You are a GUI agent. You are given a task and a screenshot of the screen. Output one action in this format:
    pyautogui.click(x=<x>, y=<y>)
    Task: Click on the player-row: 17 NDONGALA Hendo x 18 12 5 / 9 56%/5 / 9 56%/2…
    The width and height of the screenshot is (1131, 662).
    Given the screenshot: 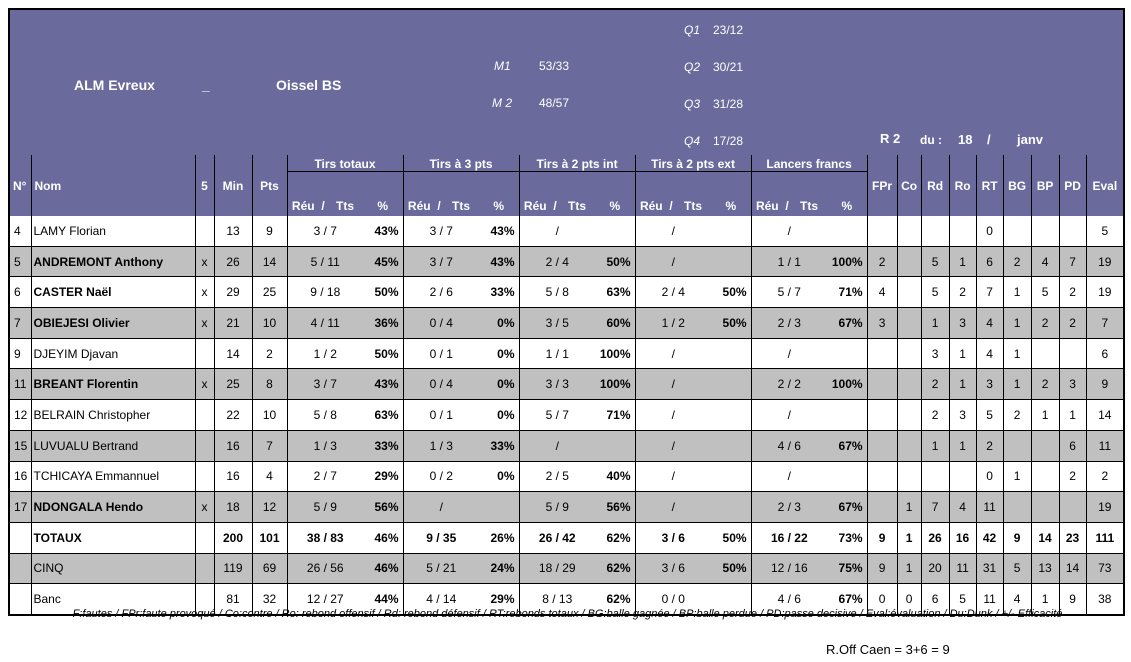 What is the action you would take?
    pyautogui.click(x=567, y=507)
    